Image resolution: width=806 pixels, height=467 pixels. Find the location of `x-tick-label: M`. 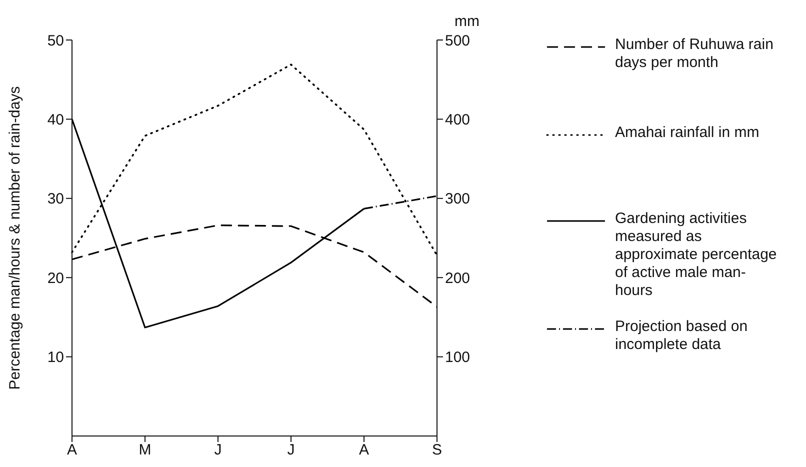

x-tick-label: M is located at coordinates (145, 450).